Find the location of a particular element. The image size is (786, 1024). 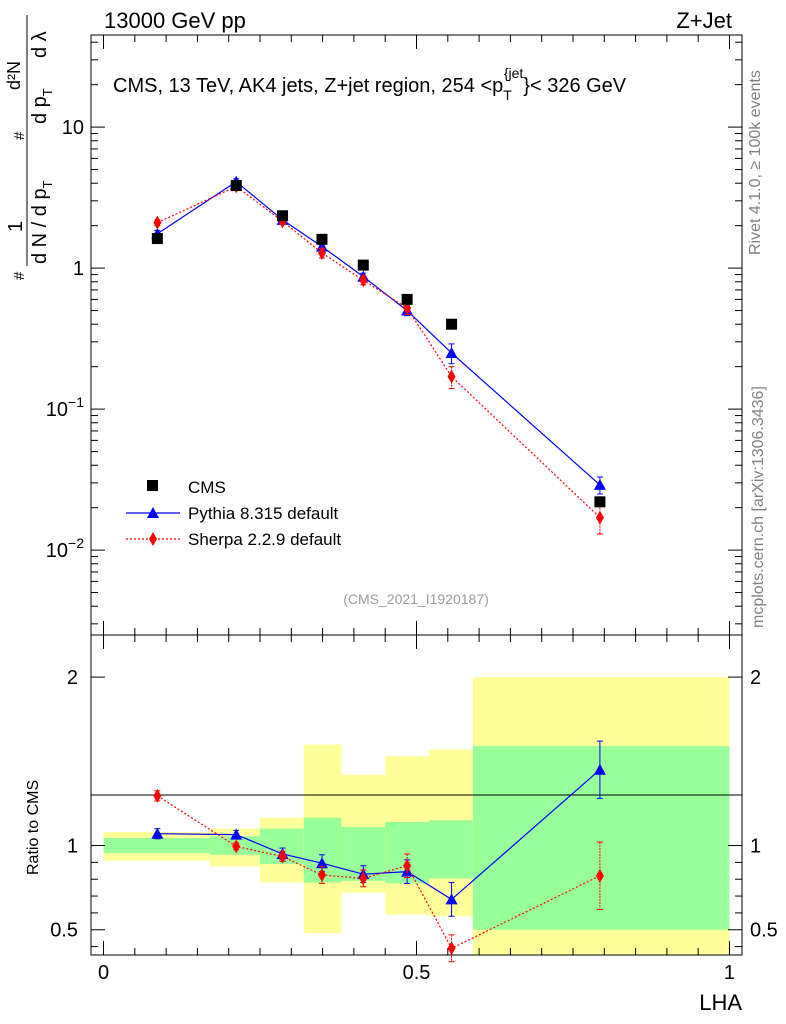

legend-label-cms: CMS is located at coordinates (207, 487).